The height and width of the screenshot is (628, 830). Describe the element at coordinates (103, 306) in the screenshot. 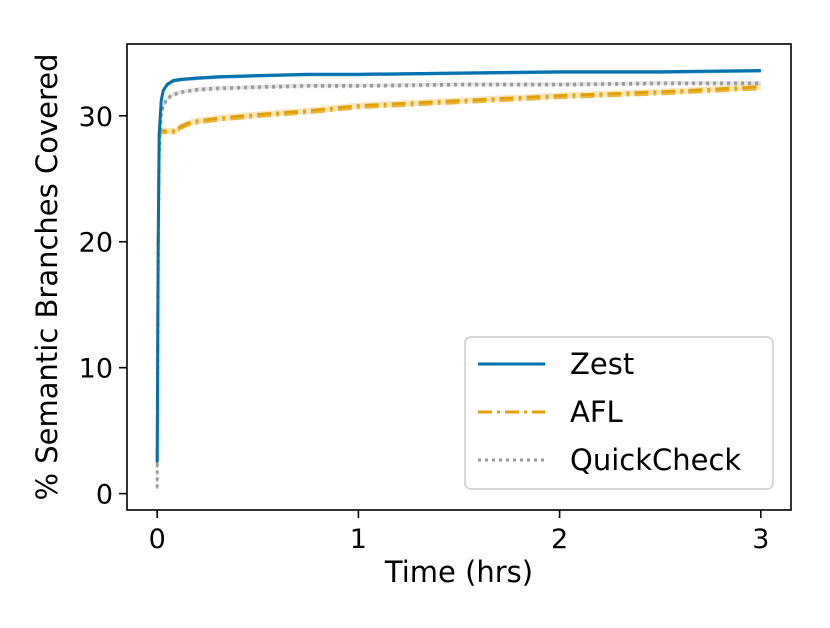

I see `y-axis-ticks: 0 10 20 30` at that location.